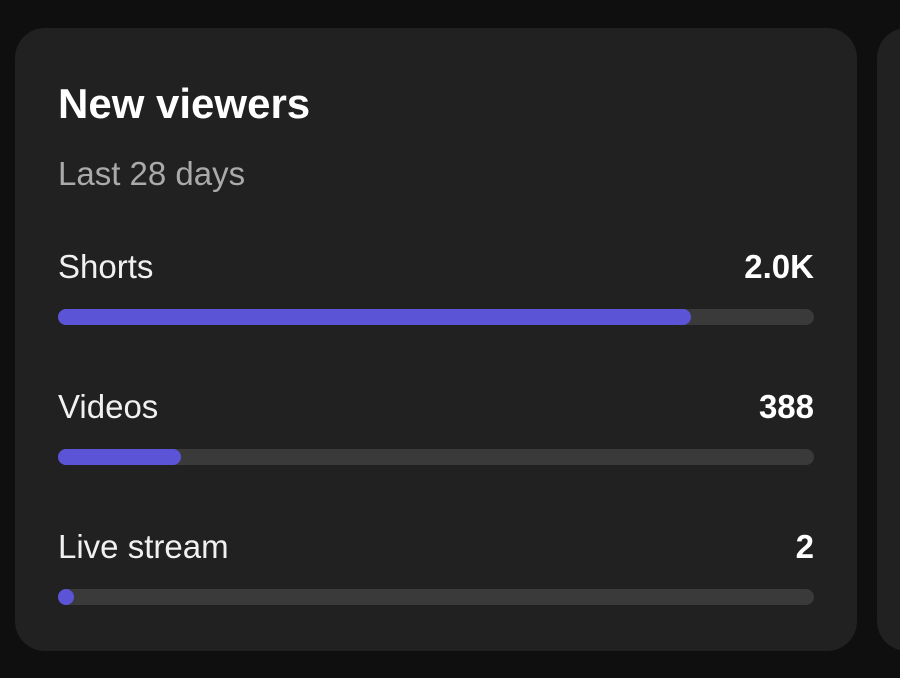  Describe the element at coordinates (152, 173) in the screenshot. I see `card-subtitle: Last 28 days` at that location.